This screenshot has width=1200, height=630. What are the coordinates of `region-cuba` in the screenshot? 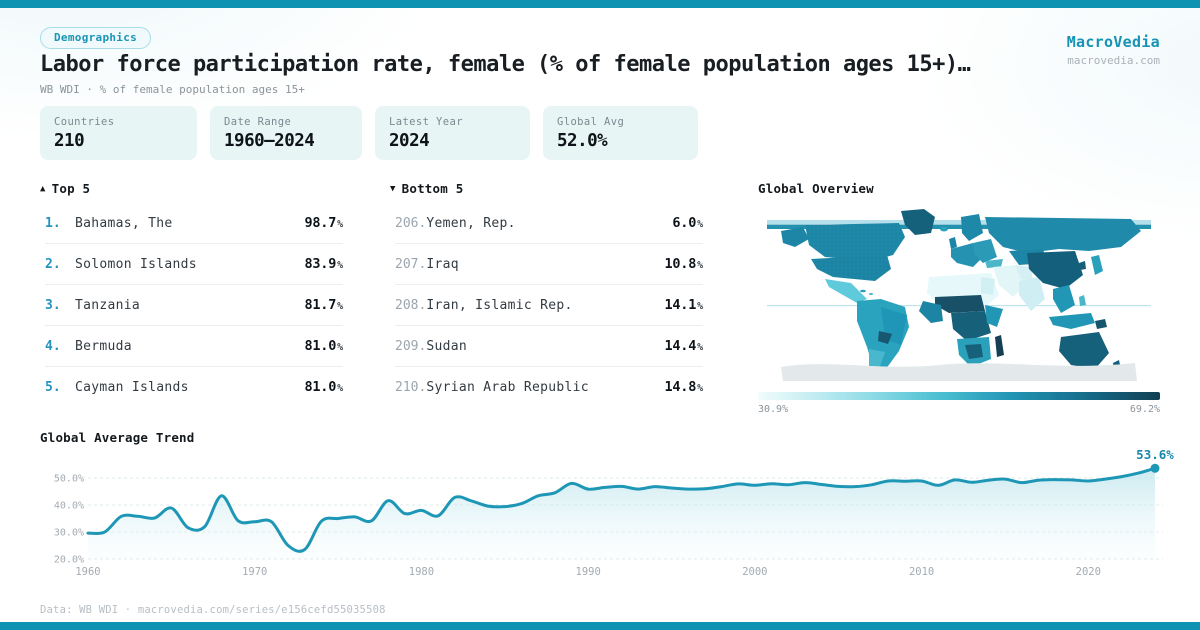 It's located at (863, 291).